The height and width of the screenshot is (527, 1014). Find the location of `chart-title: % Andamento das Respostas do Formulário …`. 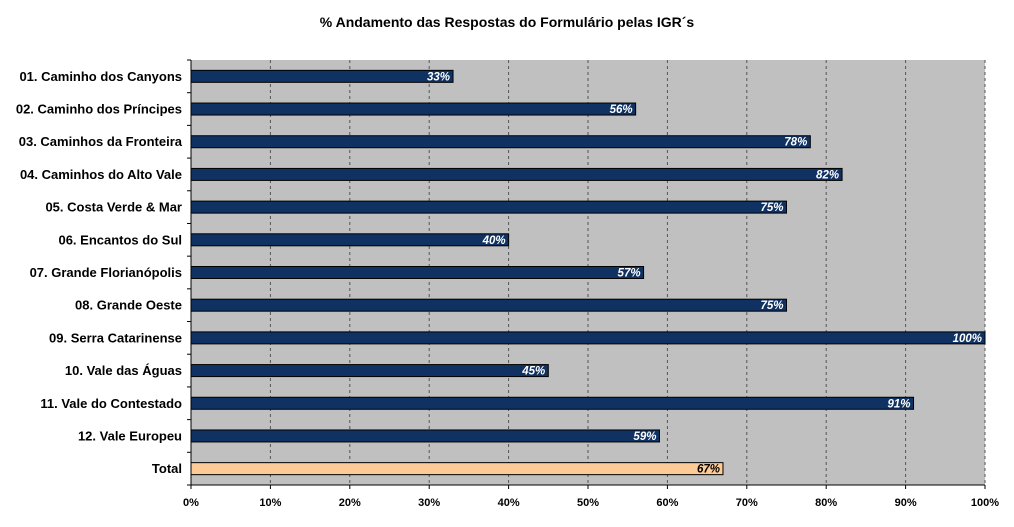

chart-title: % Andamento das Respostas do Formulário … is located at coordinates (507, 22).